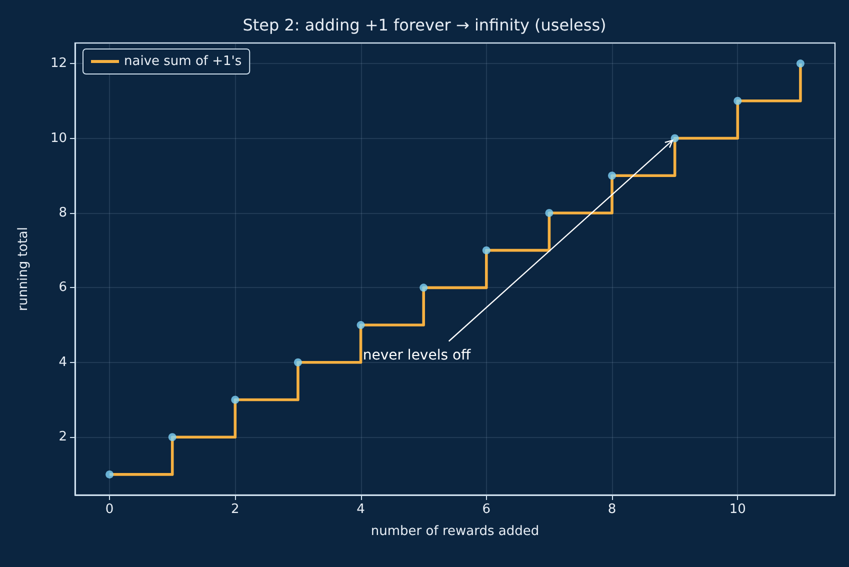  What do you see at coordinates (109, 509) in the screenshot?
I see `x-tick-label: 0` at bounding box center [109, 509].